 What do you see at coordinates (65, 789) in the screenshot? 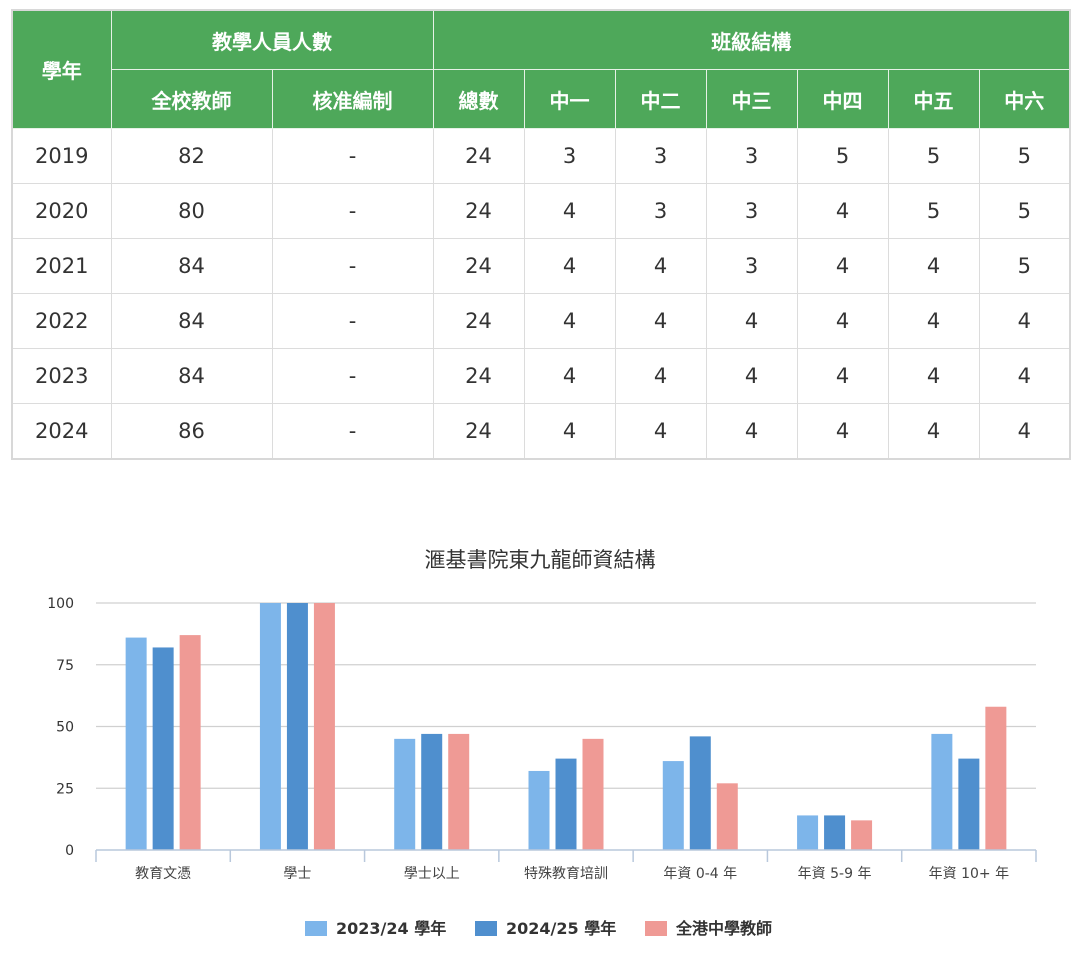
I see `y-tick-label: 25` at bounding box center [65, 789].